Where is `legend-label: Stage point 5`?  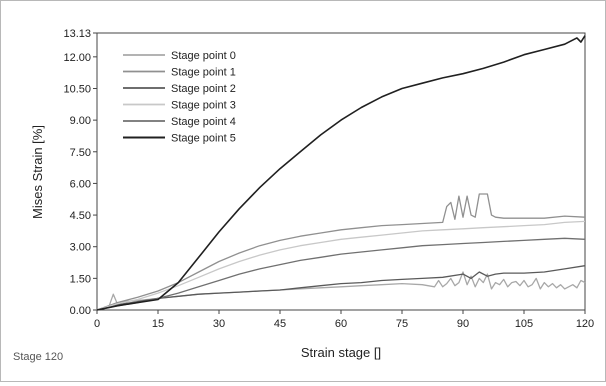 legend-label: Stage point 5 is located at coordinates (203, 139).